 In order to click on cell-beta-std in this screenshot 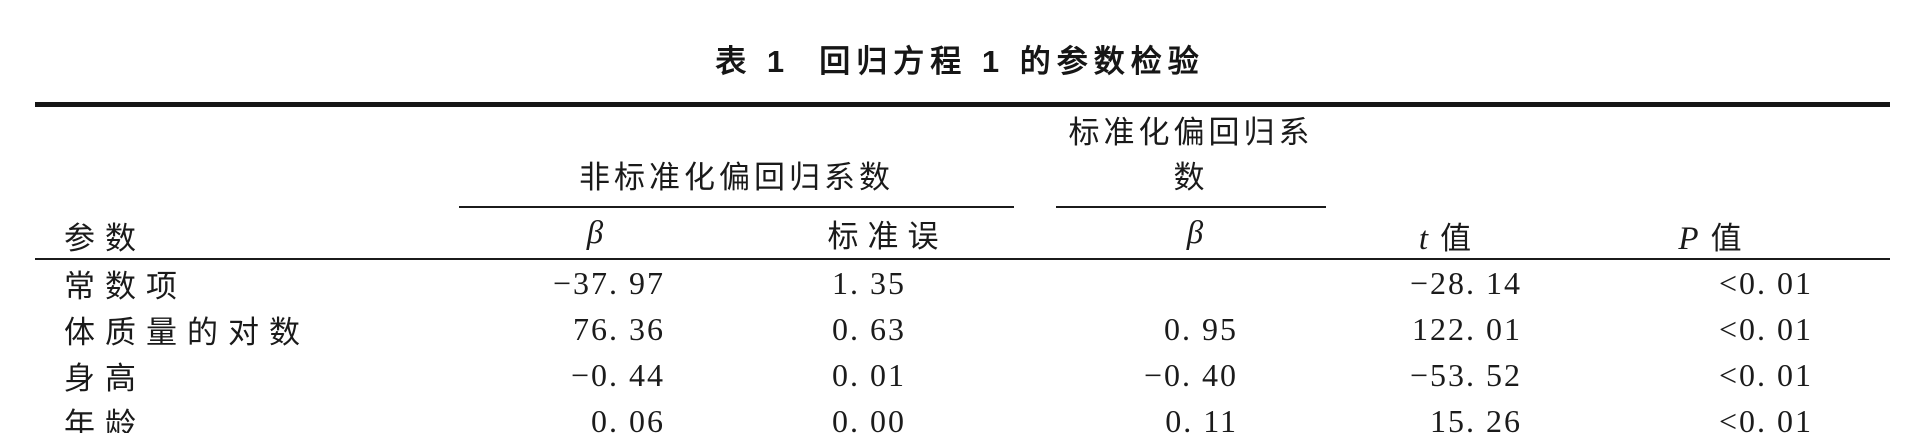, I will do `click(1195, 282)`.